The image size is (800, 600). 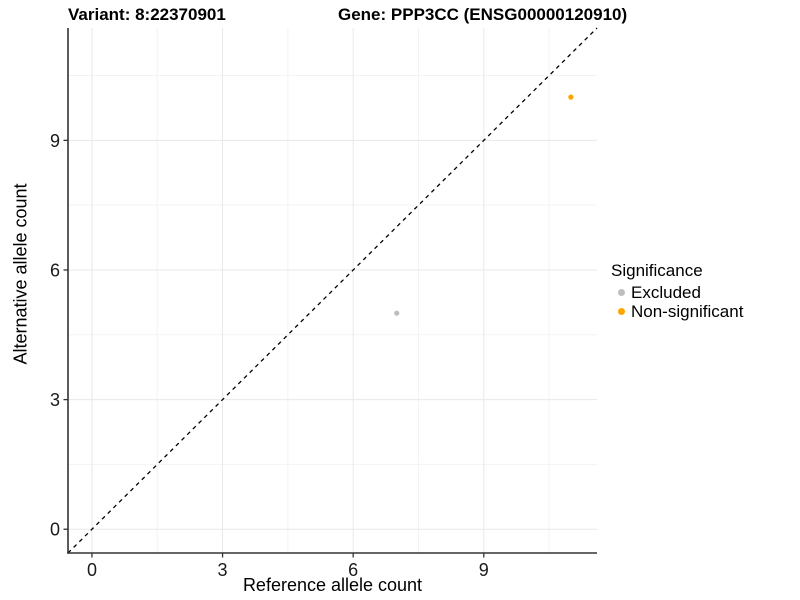 What do you see at coordinates (483, 14) in the screenshot?
I see `gene-title: Gene: PPP3CC (ENSG00000120910)` at bounding box center [483, 14].